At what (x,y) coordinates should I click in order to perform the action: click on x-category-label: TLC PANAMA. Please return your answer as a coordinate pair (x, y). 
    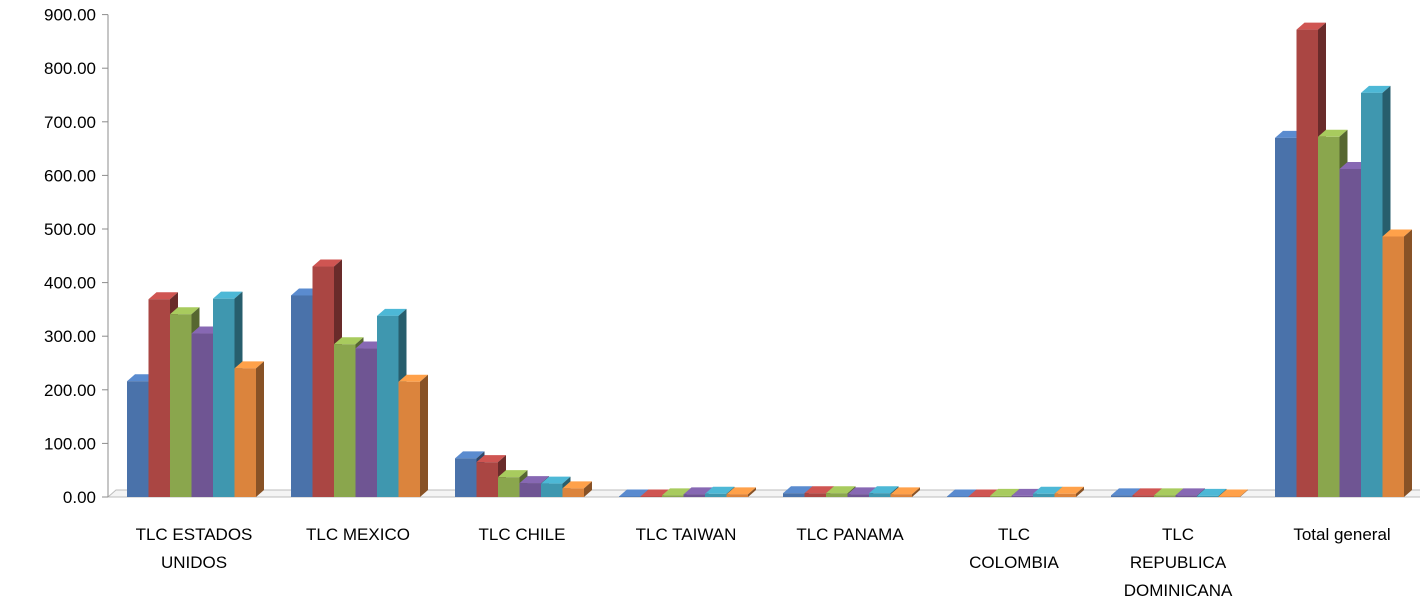
    Looking at the image, I should click on (850, 534).